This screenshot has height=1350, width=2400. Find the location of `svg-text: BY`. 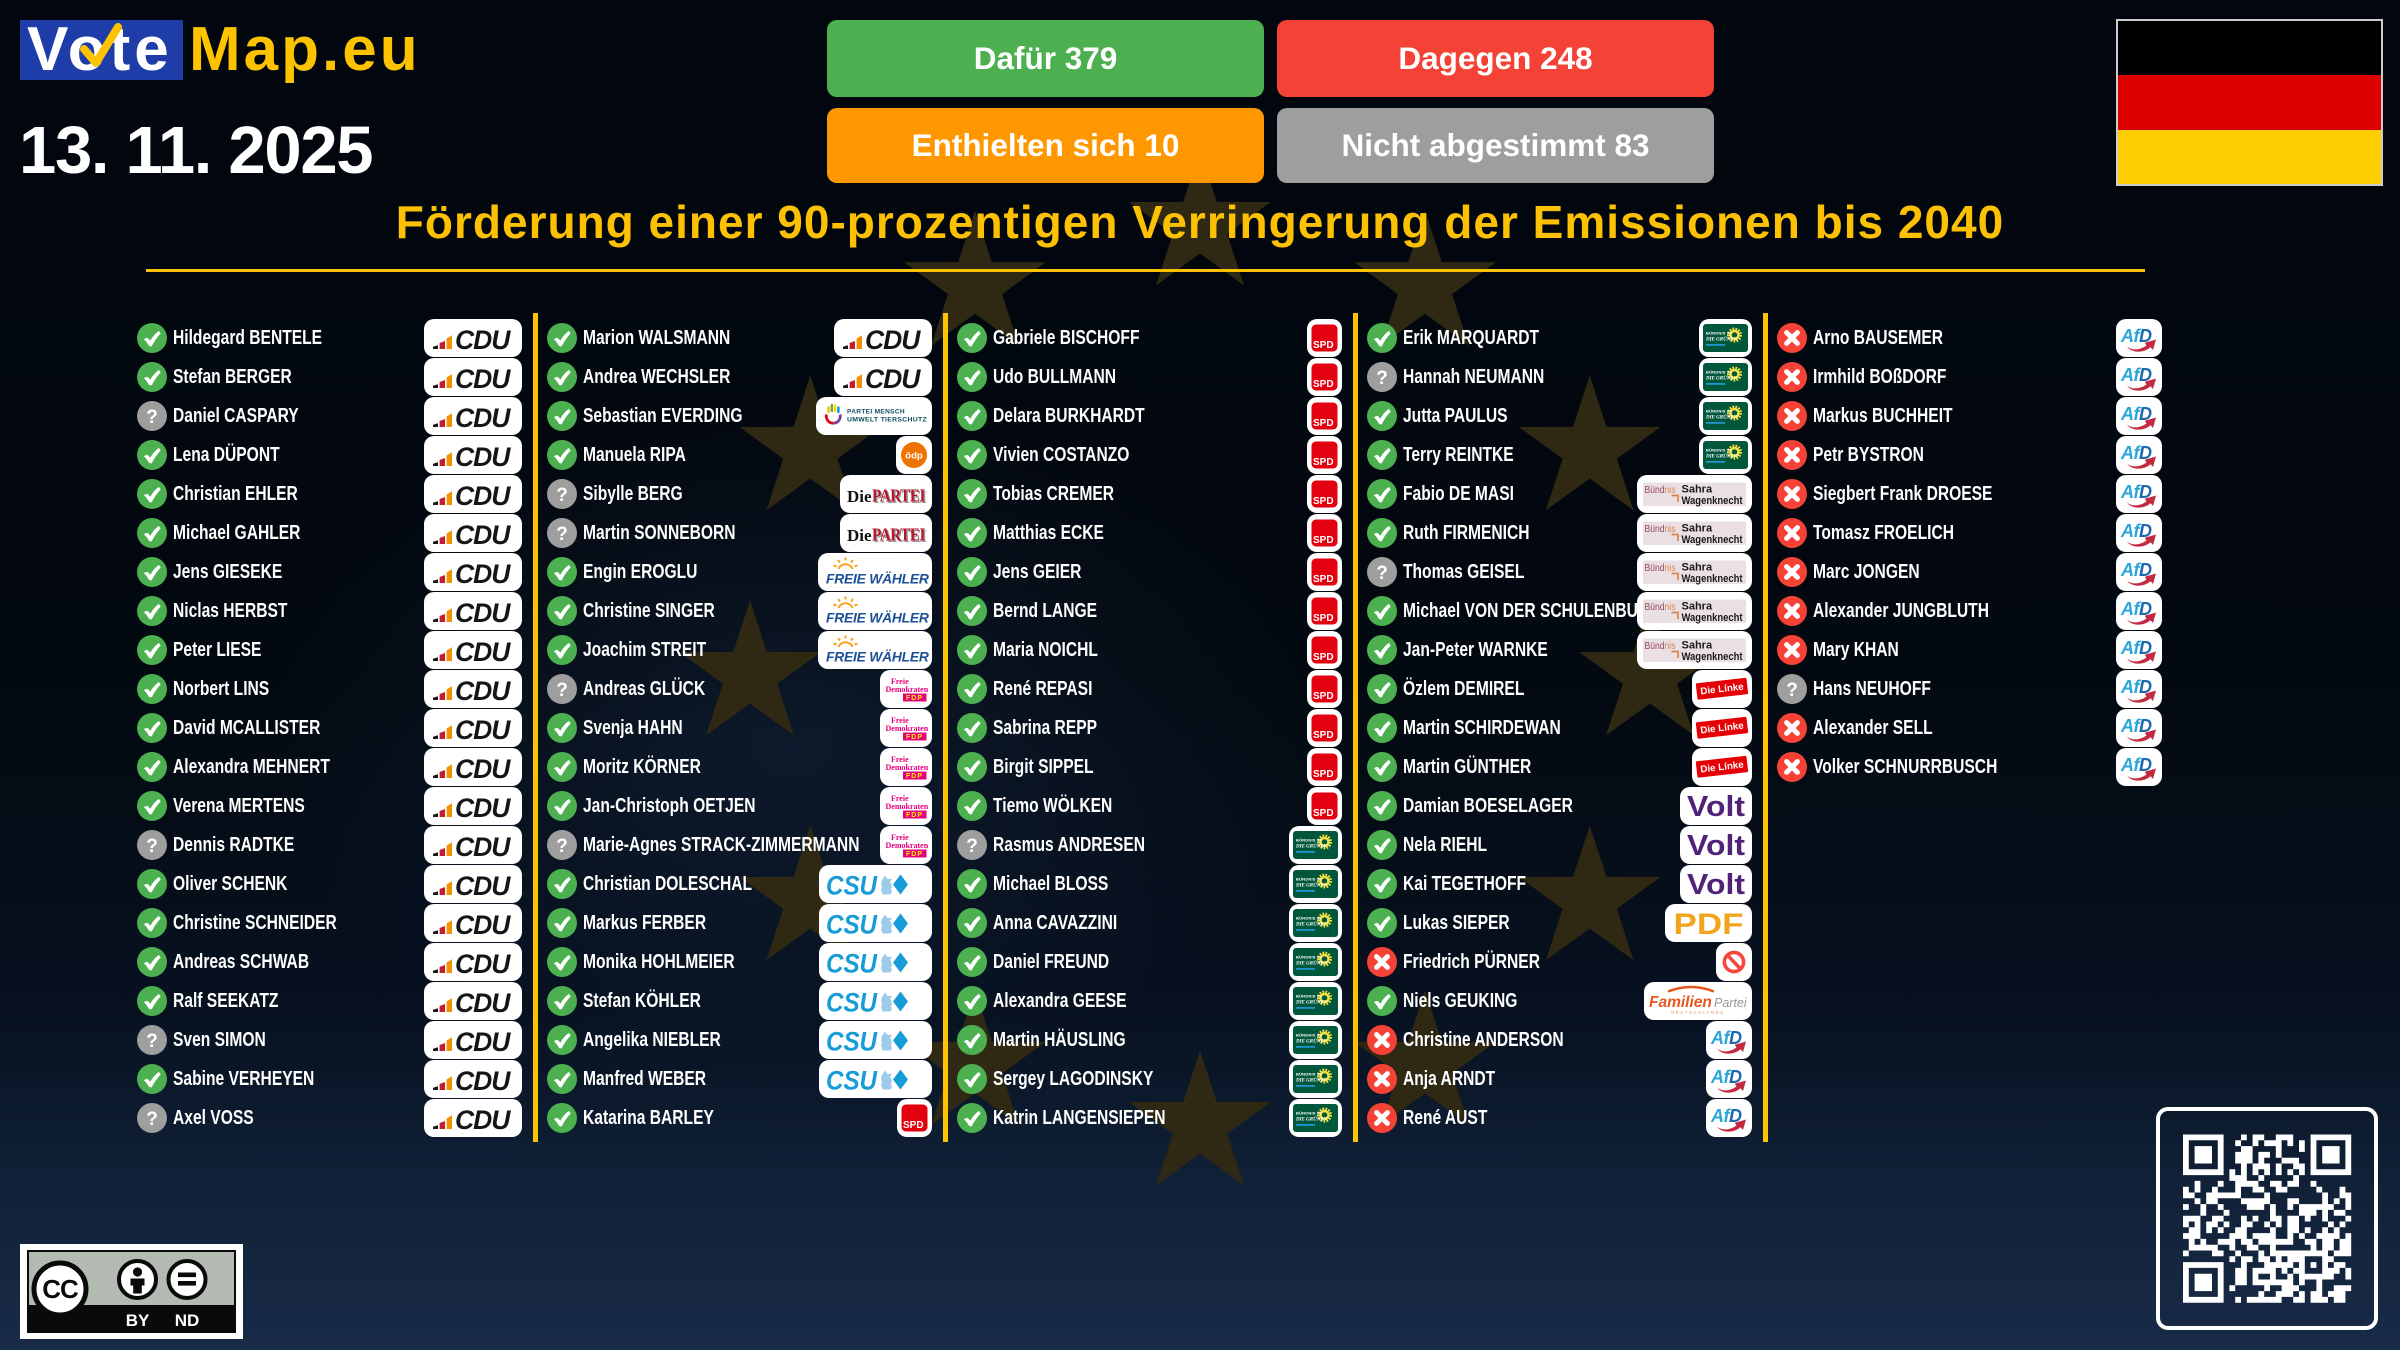

svg-text: BY is located at coordinates (138, 1320).